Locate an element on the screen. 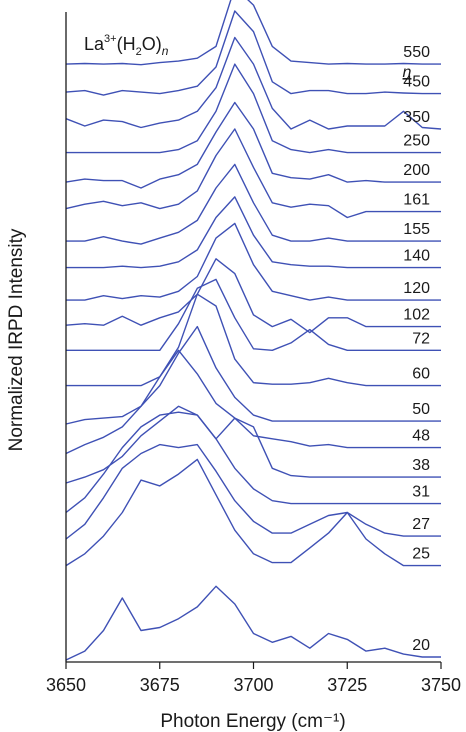 The width and height of the screenshot is (466, 732). trace-label-161: 161 is located at coordinates (416, 200).